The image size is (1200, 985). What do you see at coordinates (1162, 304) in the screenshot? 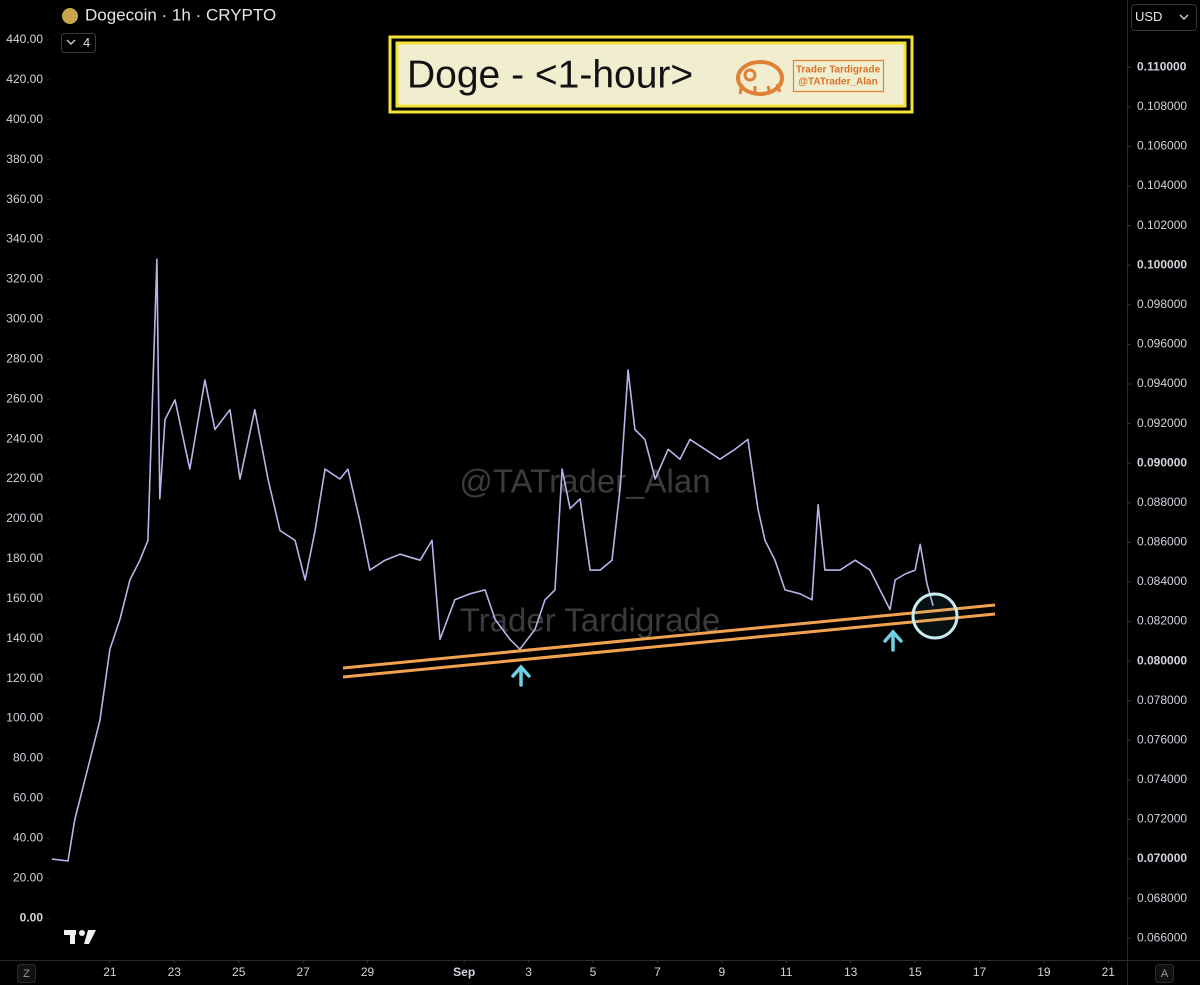
I see `y2-tick-label: 0.098000` at bounding box center [1162, 304].